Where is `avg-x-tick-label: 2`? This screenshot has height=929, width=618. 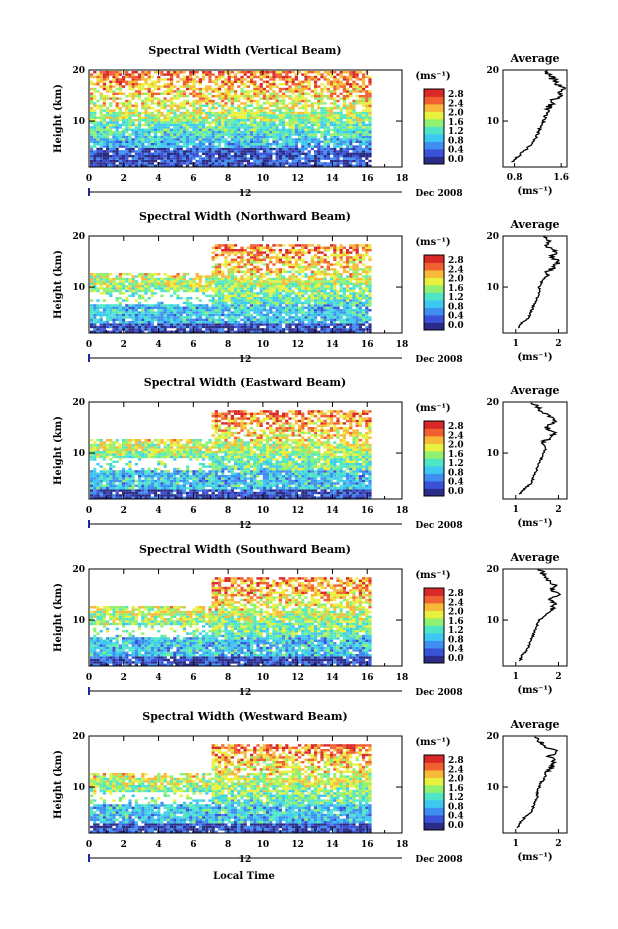
avg-x-tick-label: 2 is located at coordinates (558, 510).